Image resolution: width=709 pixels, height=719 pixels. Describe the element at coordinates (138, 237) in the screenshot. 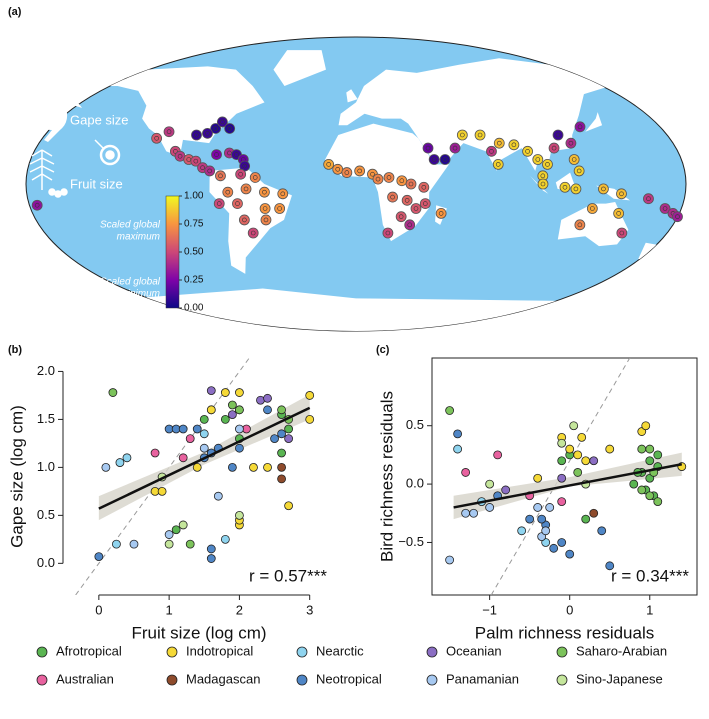

I see `colorbar-max-label: maximum` at that location.